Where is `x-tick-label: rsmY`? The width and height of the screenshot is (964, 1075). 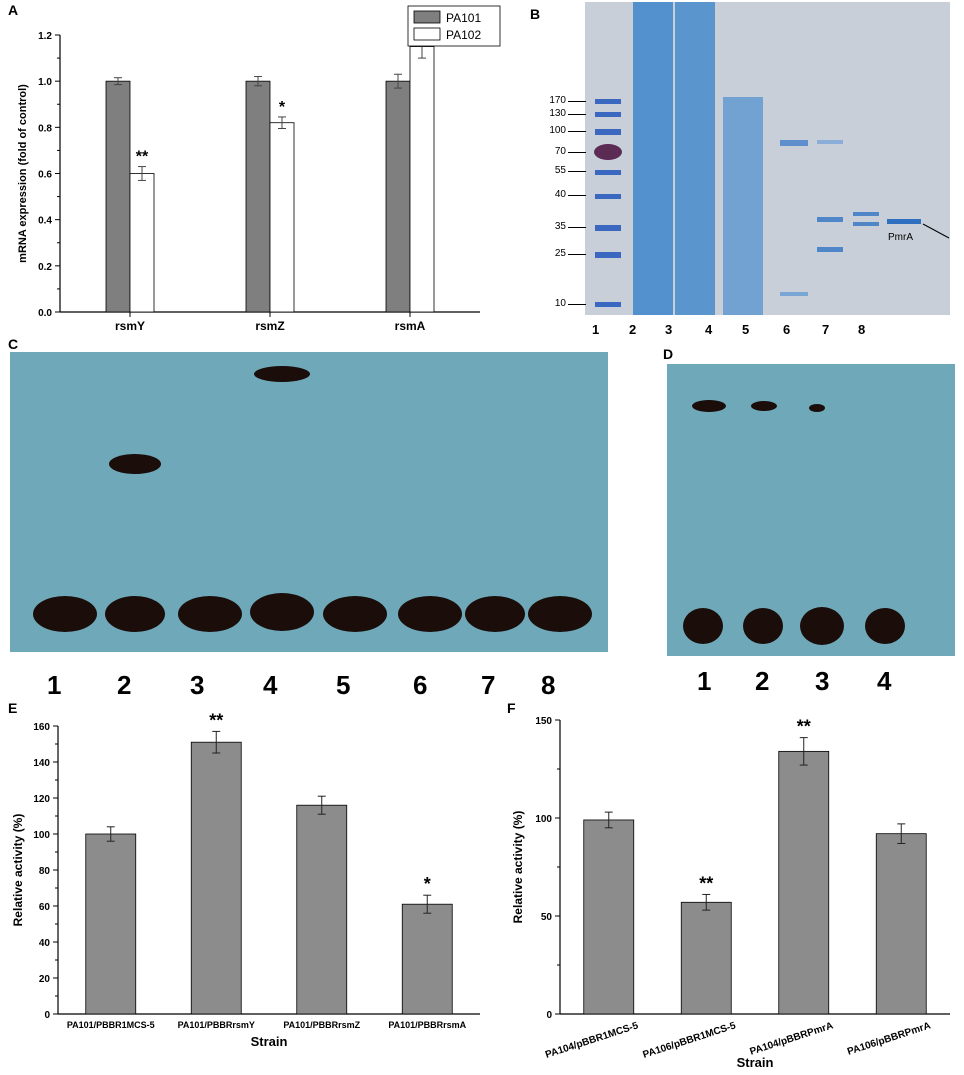
x-tick-label: rsmY is located at coordinates (130, 324).